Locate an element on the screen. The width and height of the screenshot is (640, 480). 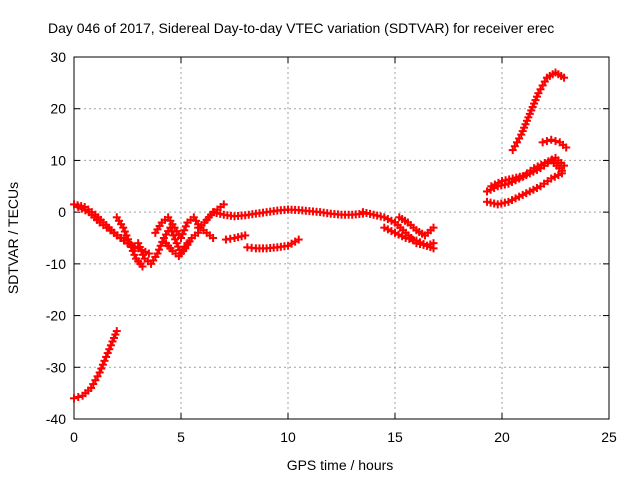
y-tick-label: -10 is located at coordinates (56, 264).